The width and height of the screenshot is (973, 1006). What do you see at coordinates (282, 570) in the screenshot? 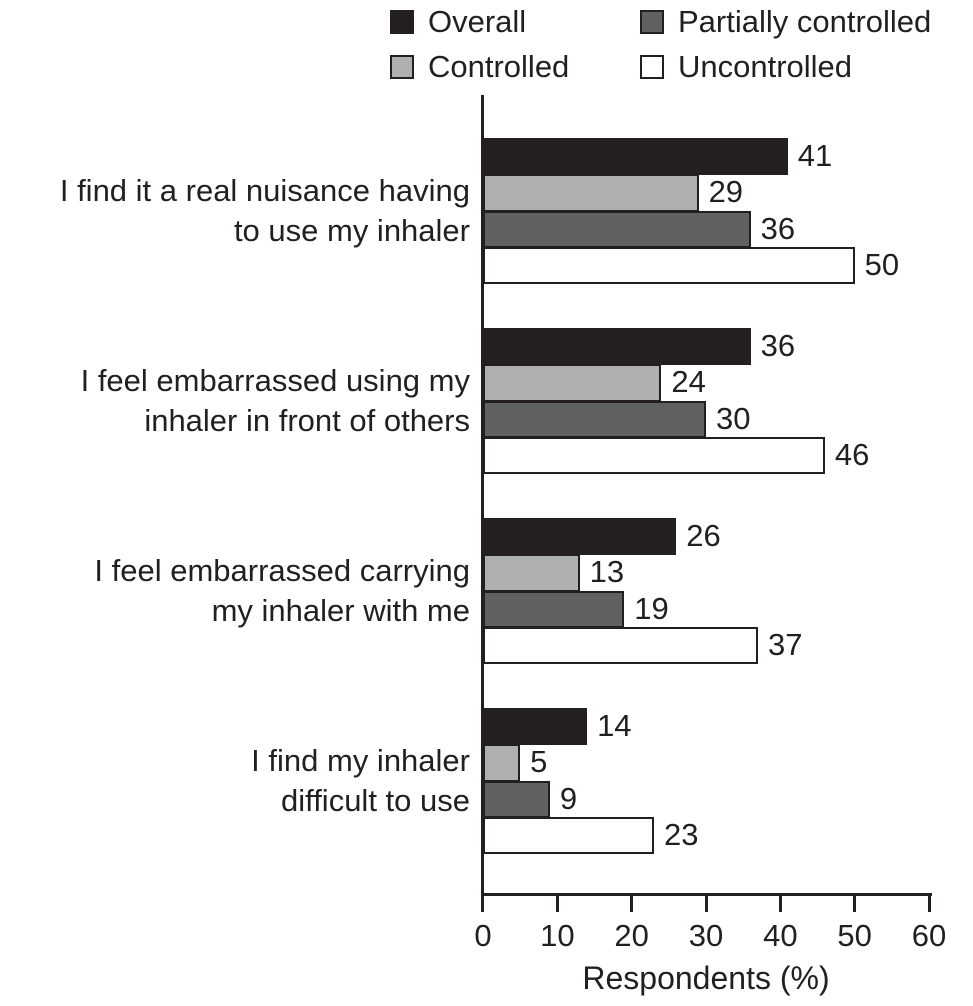
I see `category-label-line: I feel embarrassed carrying` at bounding box center [282, 570].